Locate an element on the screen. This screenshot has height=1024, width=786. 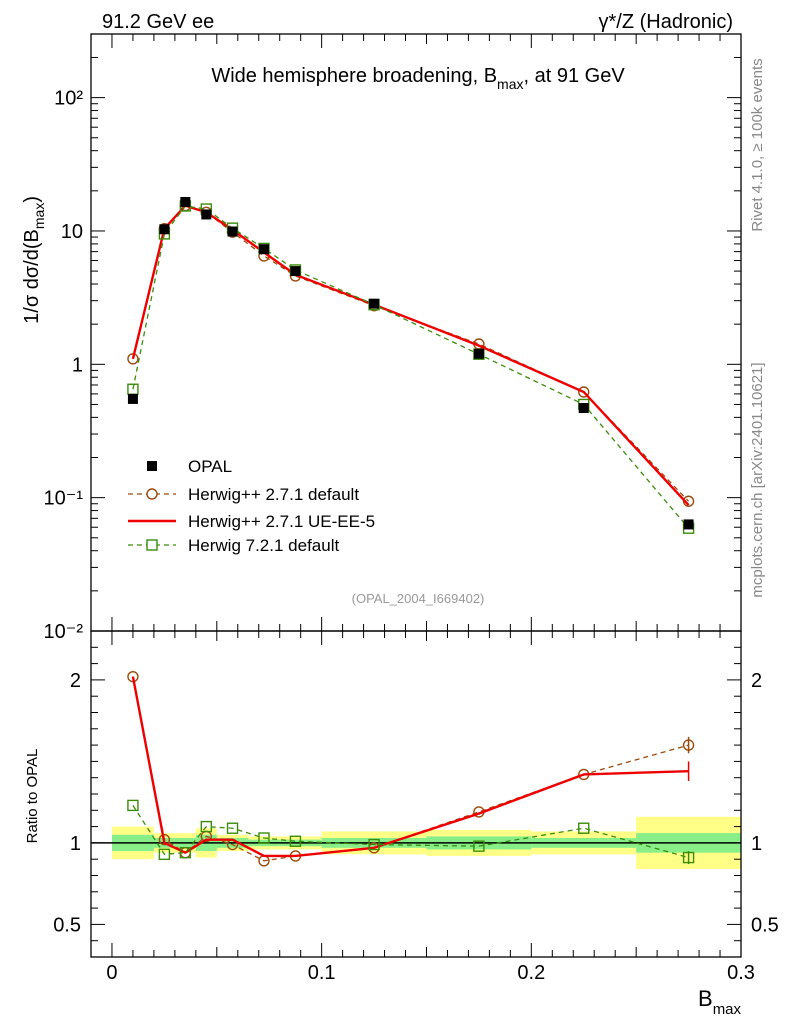
main-y-axis-label: 1/σ dσ/d(Bmax) is located at coordinates (34, 260).